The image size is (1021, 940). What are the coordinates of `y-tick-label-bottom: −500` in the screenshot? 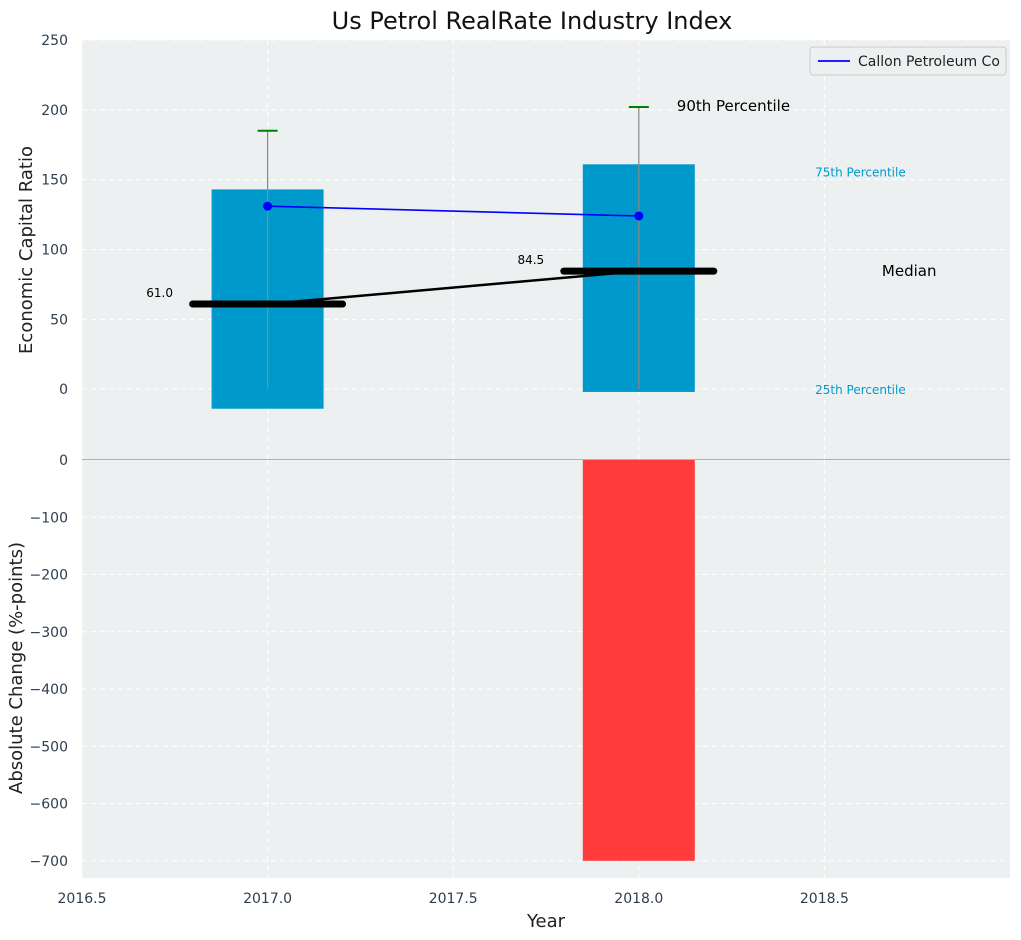 It's located at (49, 747).